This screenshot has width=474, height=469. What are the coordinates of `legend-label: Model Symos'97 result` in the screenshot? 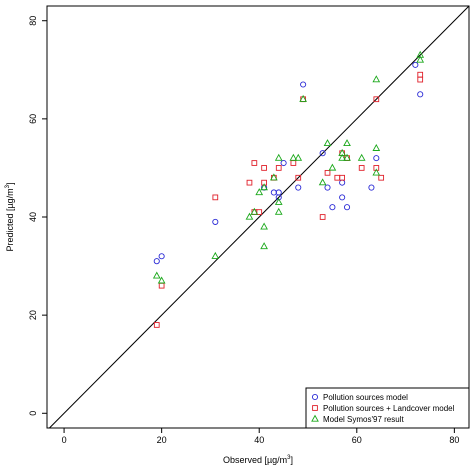 It's located at (363, 419).